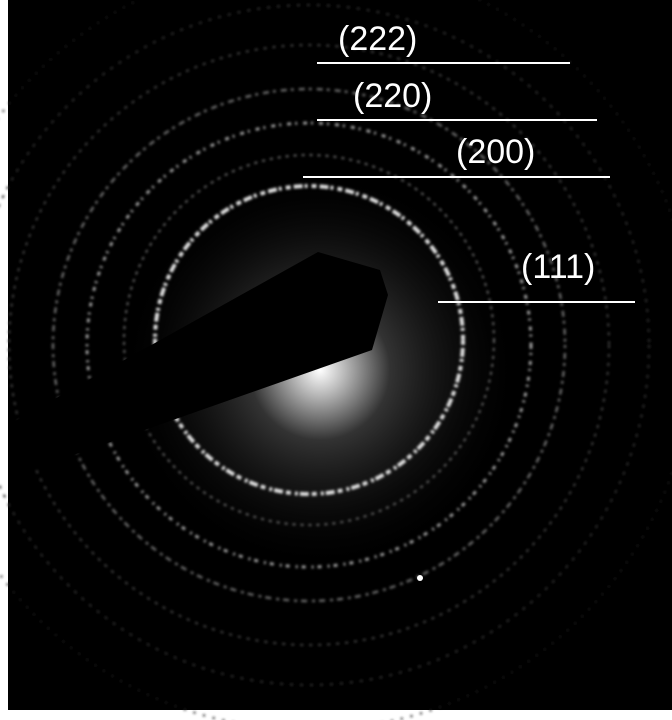 The image size is (672, 720). What do you see at coordinates (377, 39) in the screenshot?
I see `plane-label: (222)` at bounding box center [377, 39].